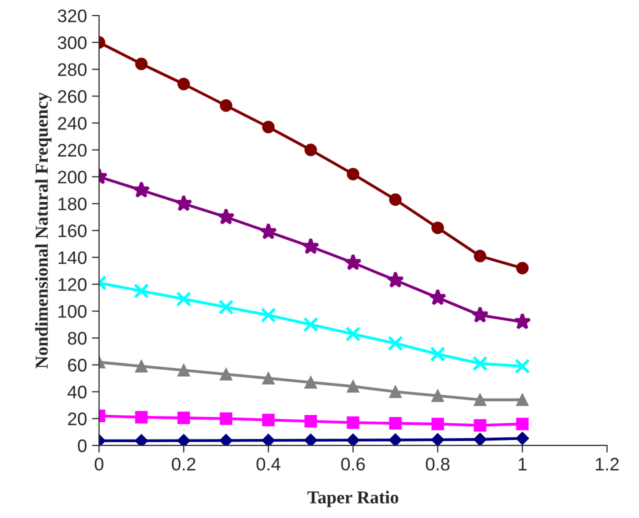 The image size is (639, 518). What do you see at coordinates (43, 230) in the screenshot?
I see `y-axis-title: Nondimensional Natural Frequency` at bounding box center [43, 230].